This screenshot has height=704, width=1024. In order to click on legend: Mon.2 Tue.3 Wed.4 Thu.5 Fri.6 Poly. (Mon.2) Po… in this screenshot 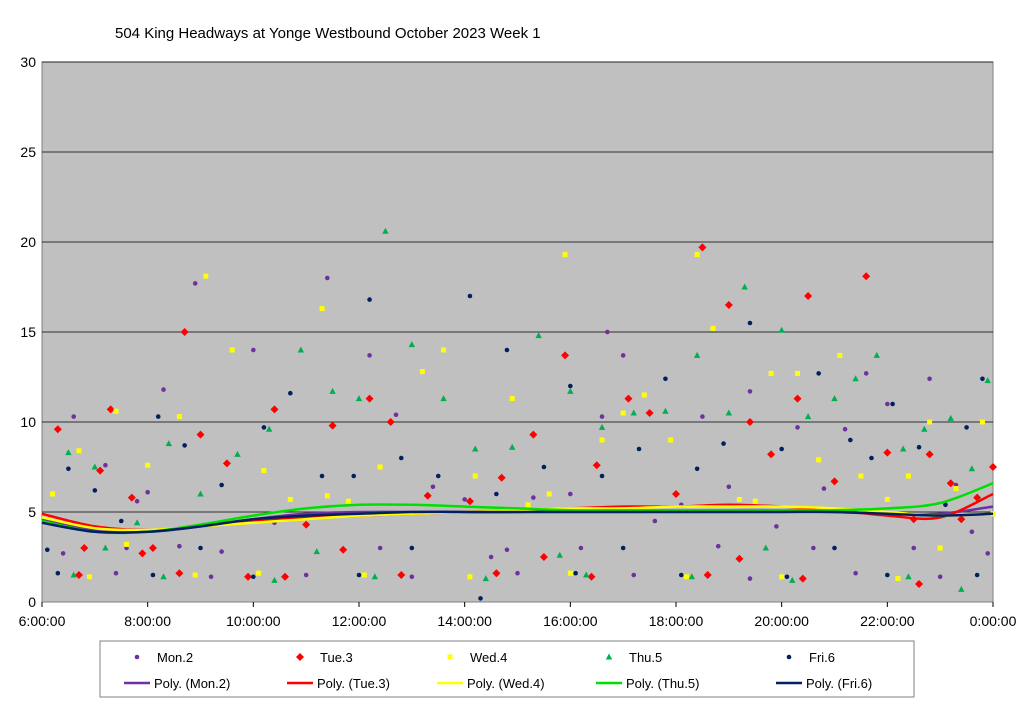, I will do `click(498, 670)`.